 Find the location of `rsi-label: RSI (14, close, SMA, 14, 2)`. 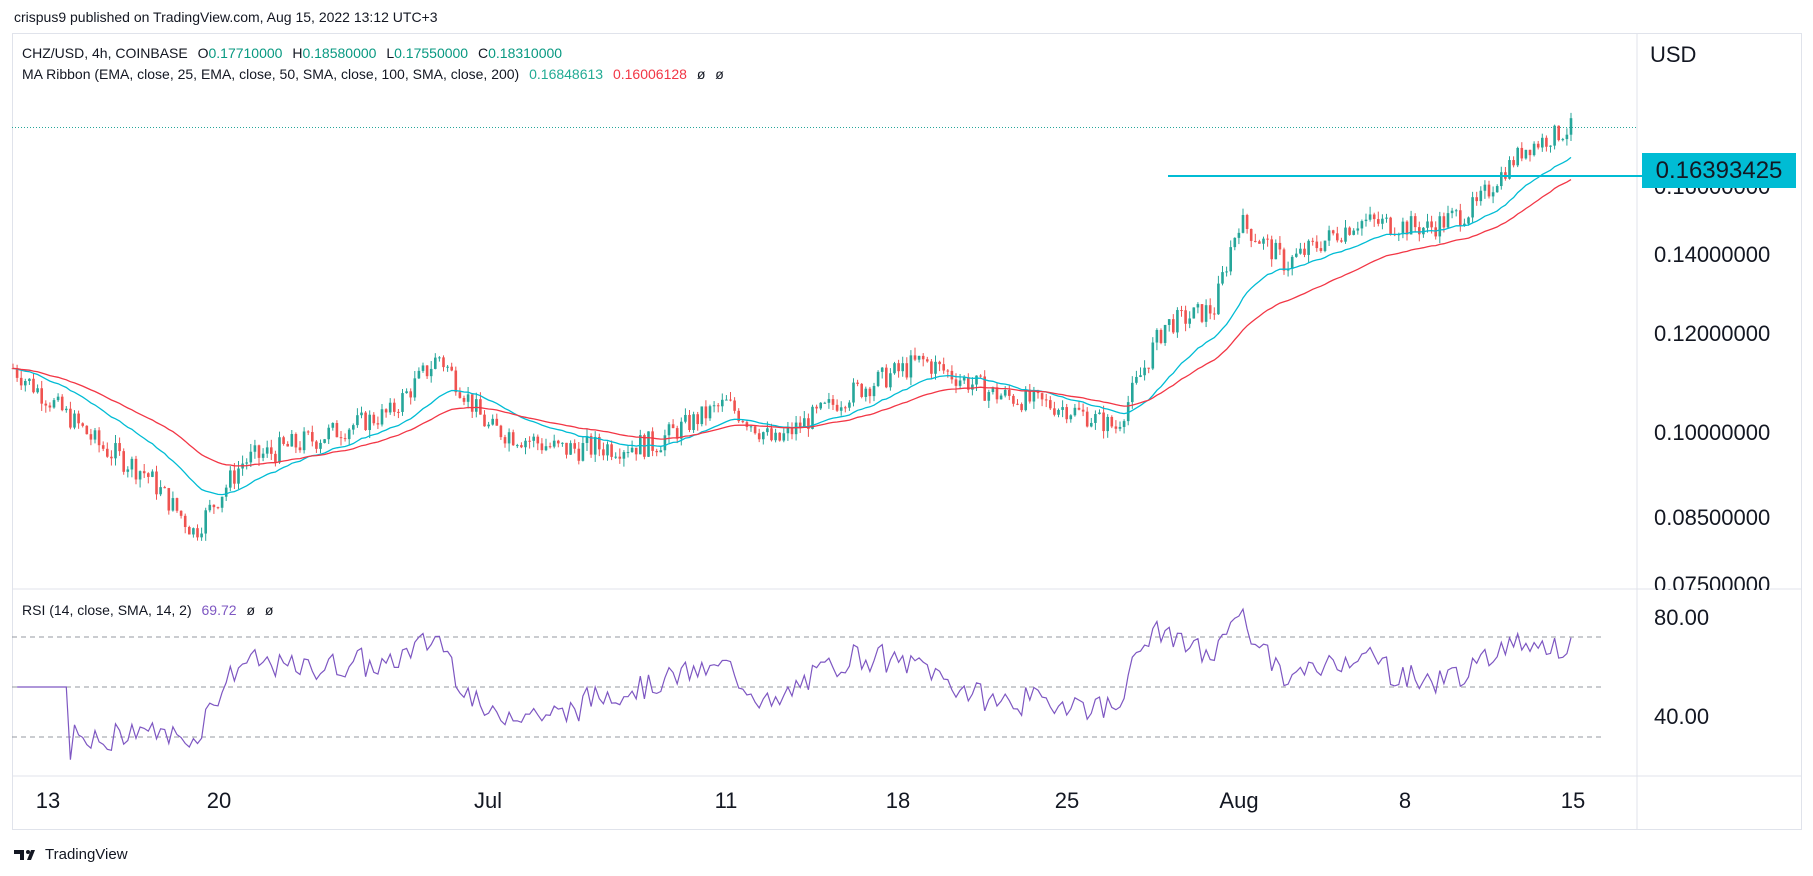

rsi-label: RSI (14, close, SMA, 14, 2) is located at coordinates (107, 610).